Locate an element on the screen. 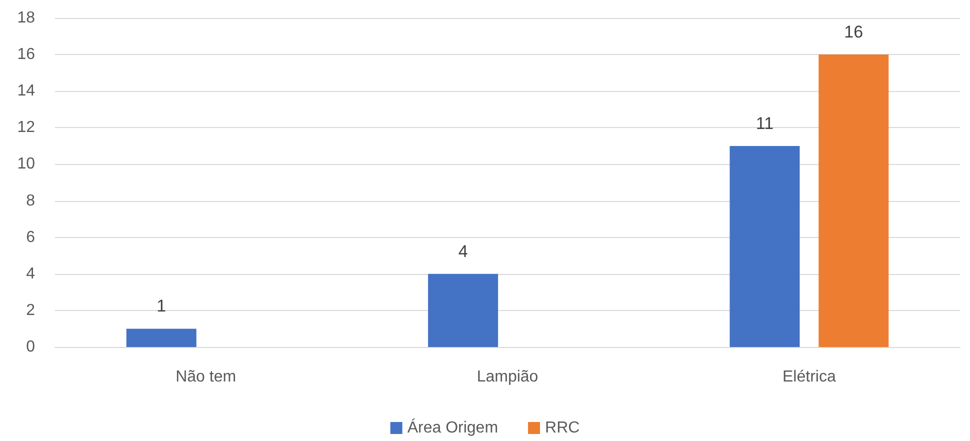 This screenshot has width=970, height=441. y-tick-label: 18 is located at coordinates (26, 18).